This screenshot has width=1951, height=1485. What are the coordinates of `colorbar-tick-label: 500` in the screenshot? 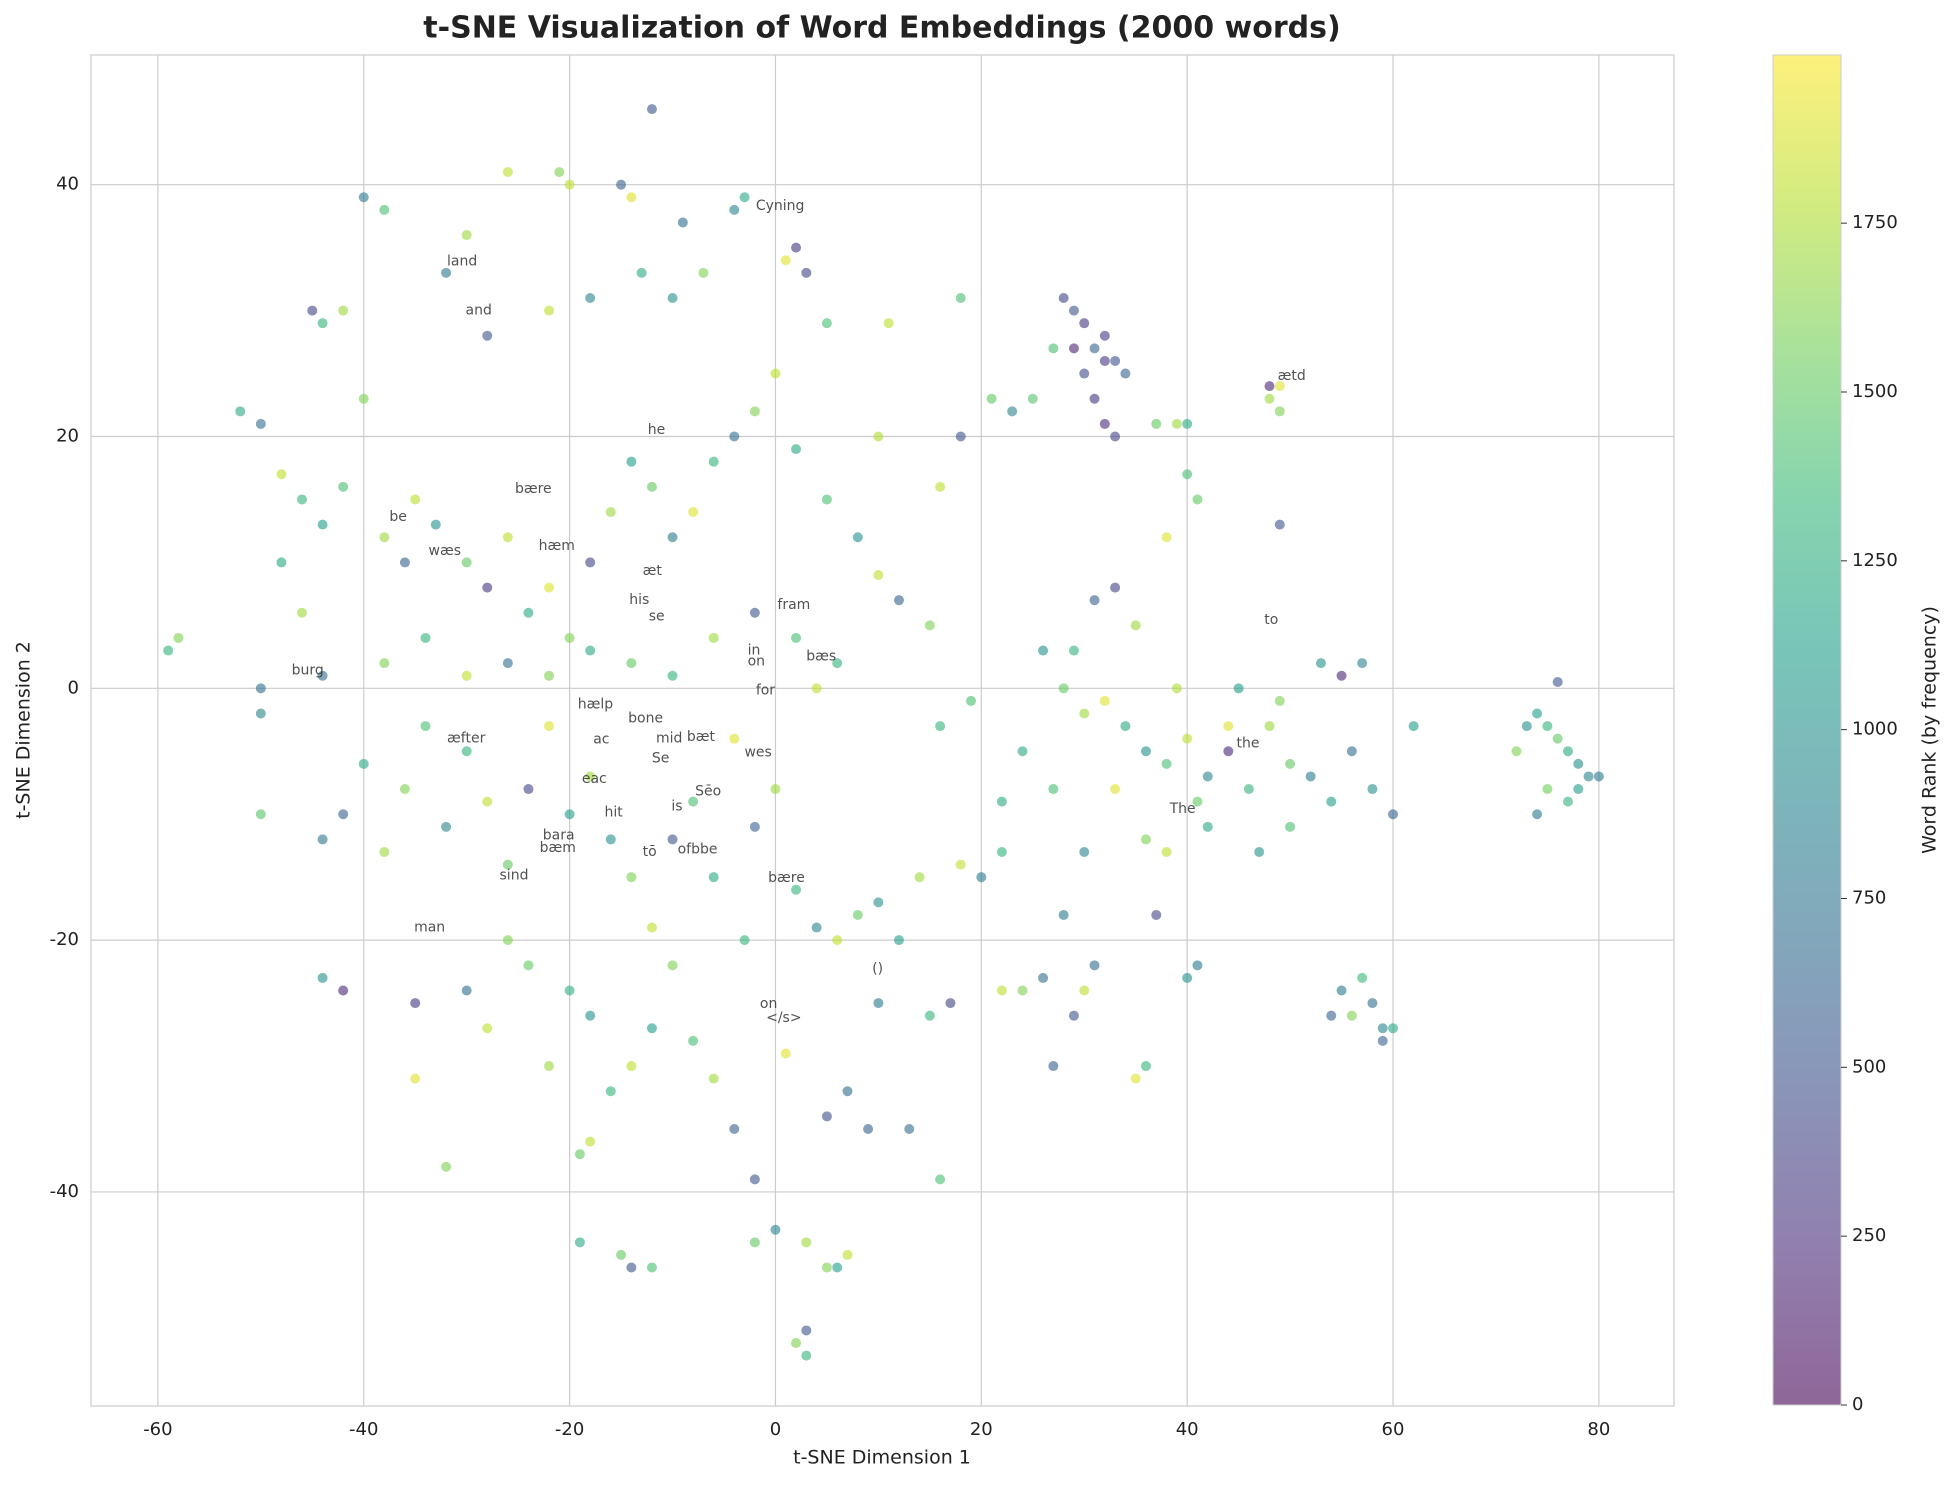 It's located at (1869, 1066).